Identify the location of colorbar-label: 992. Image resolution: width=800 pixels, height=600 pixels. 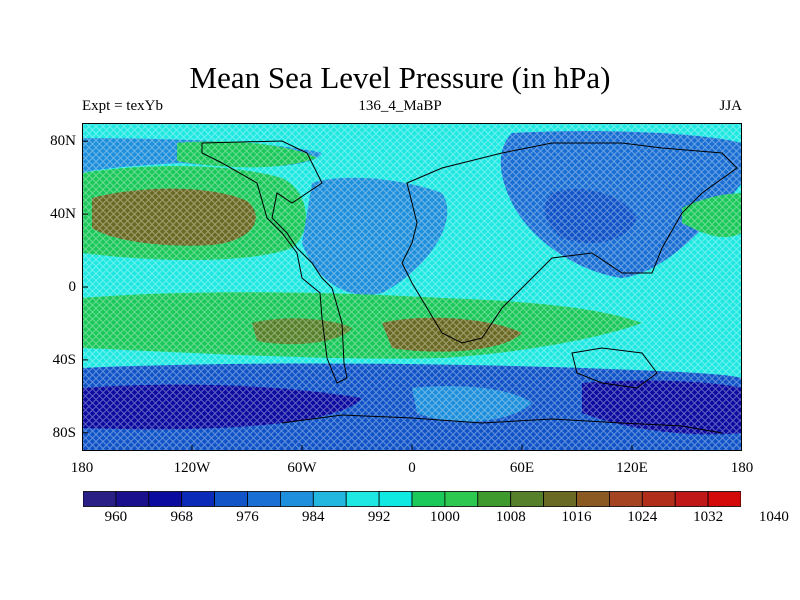
(379, 517).